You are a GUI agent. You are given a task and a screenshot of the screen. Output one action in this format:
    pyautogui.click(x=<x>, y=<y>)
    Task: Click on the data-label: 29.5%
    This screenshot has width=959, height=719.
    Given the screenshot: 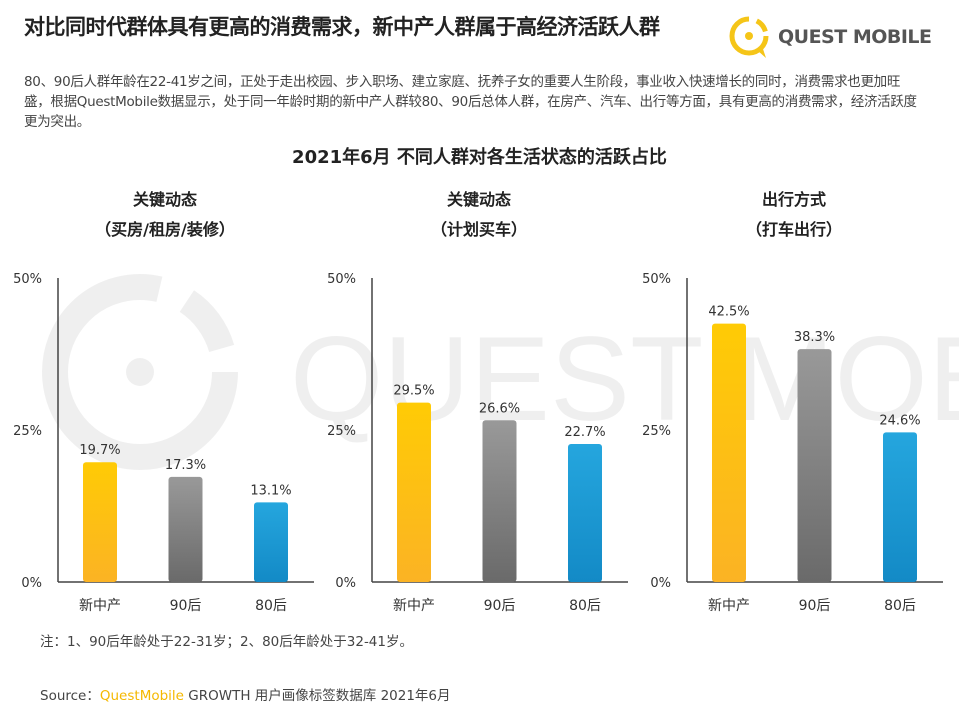 What is the action you would take?
    pyautogui.click(x=413, y=391)
    